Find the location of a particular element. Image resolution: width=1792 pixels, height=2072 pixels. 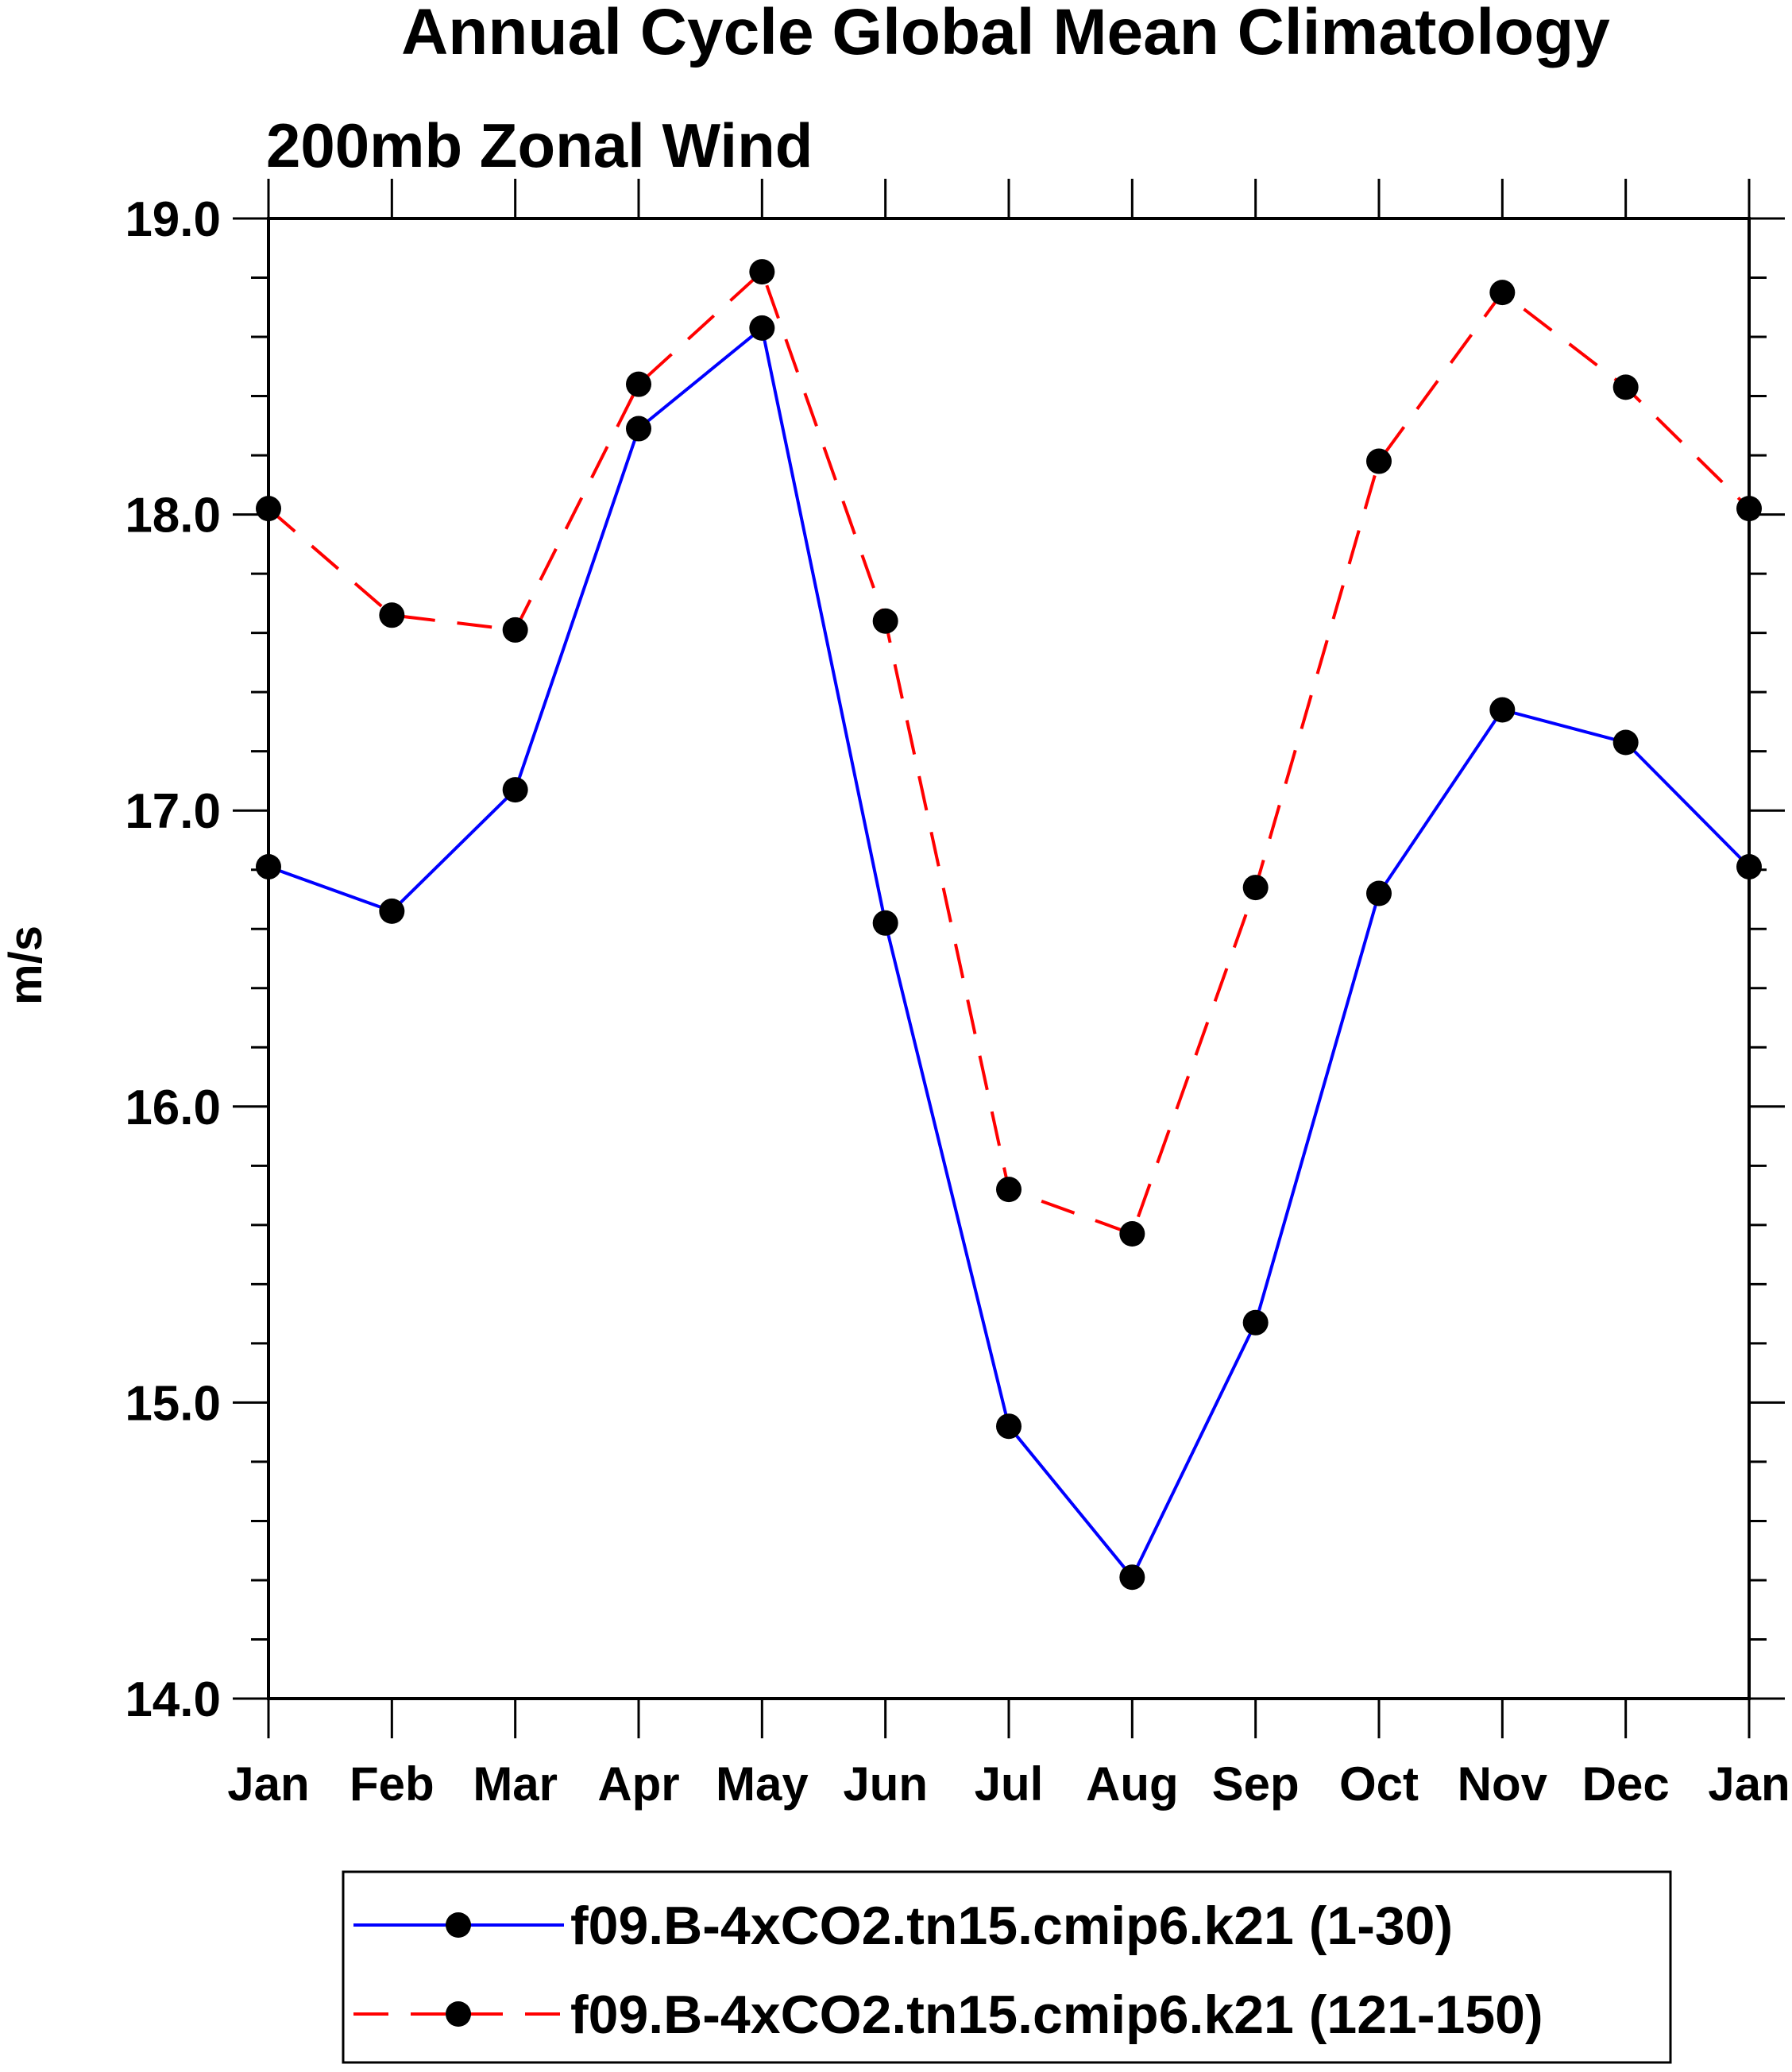

x-tick-label: Jun is located at coordinates (885, 1784).